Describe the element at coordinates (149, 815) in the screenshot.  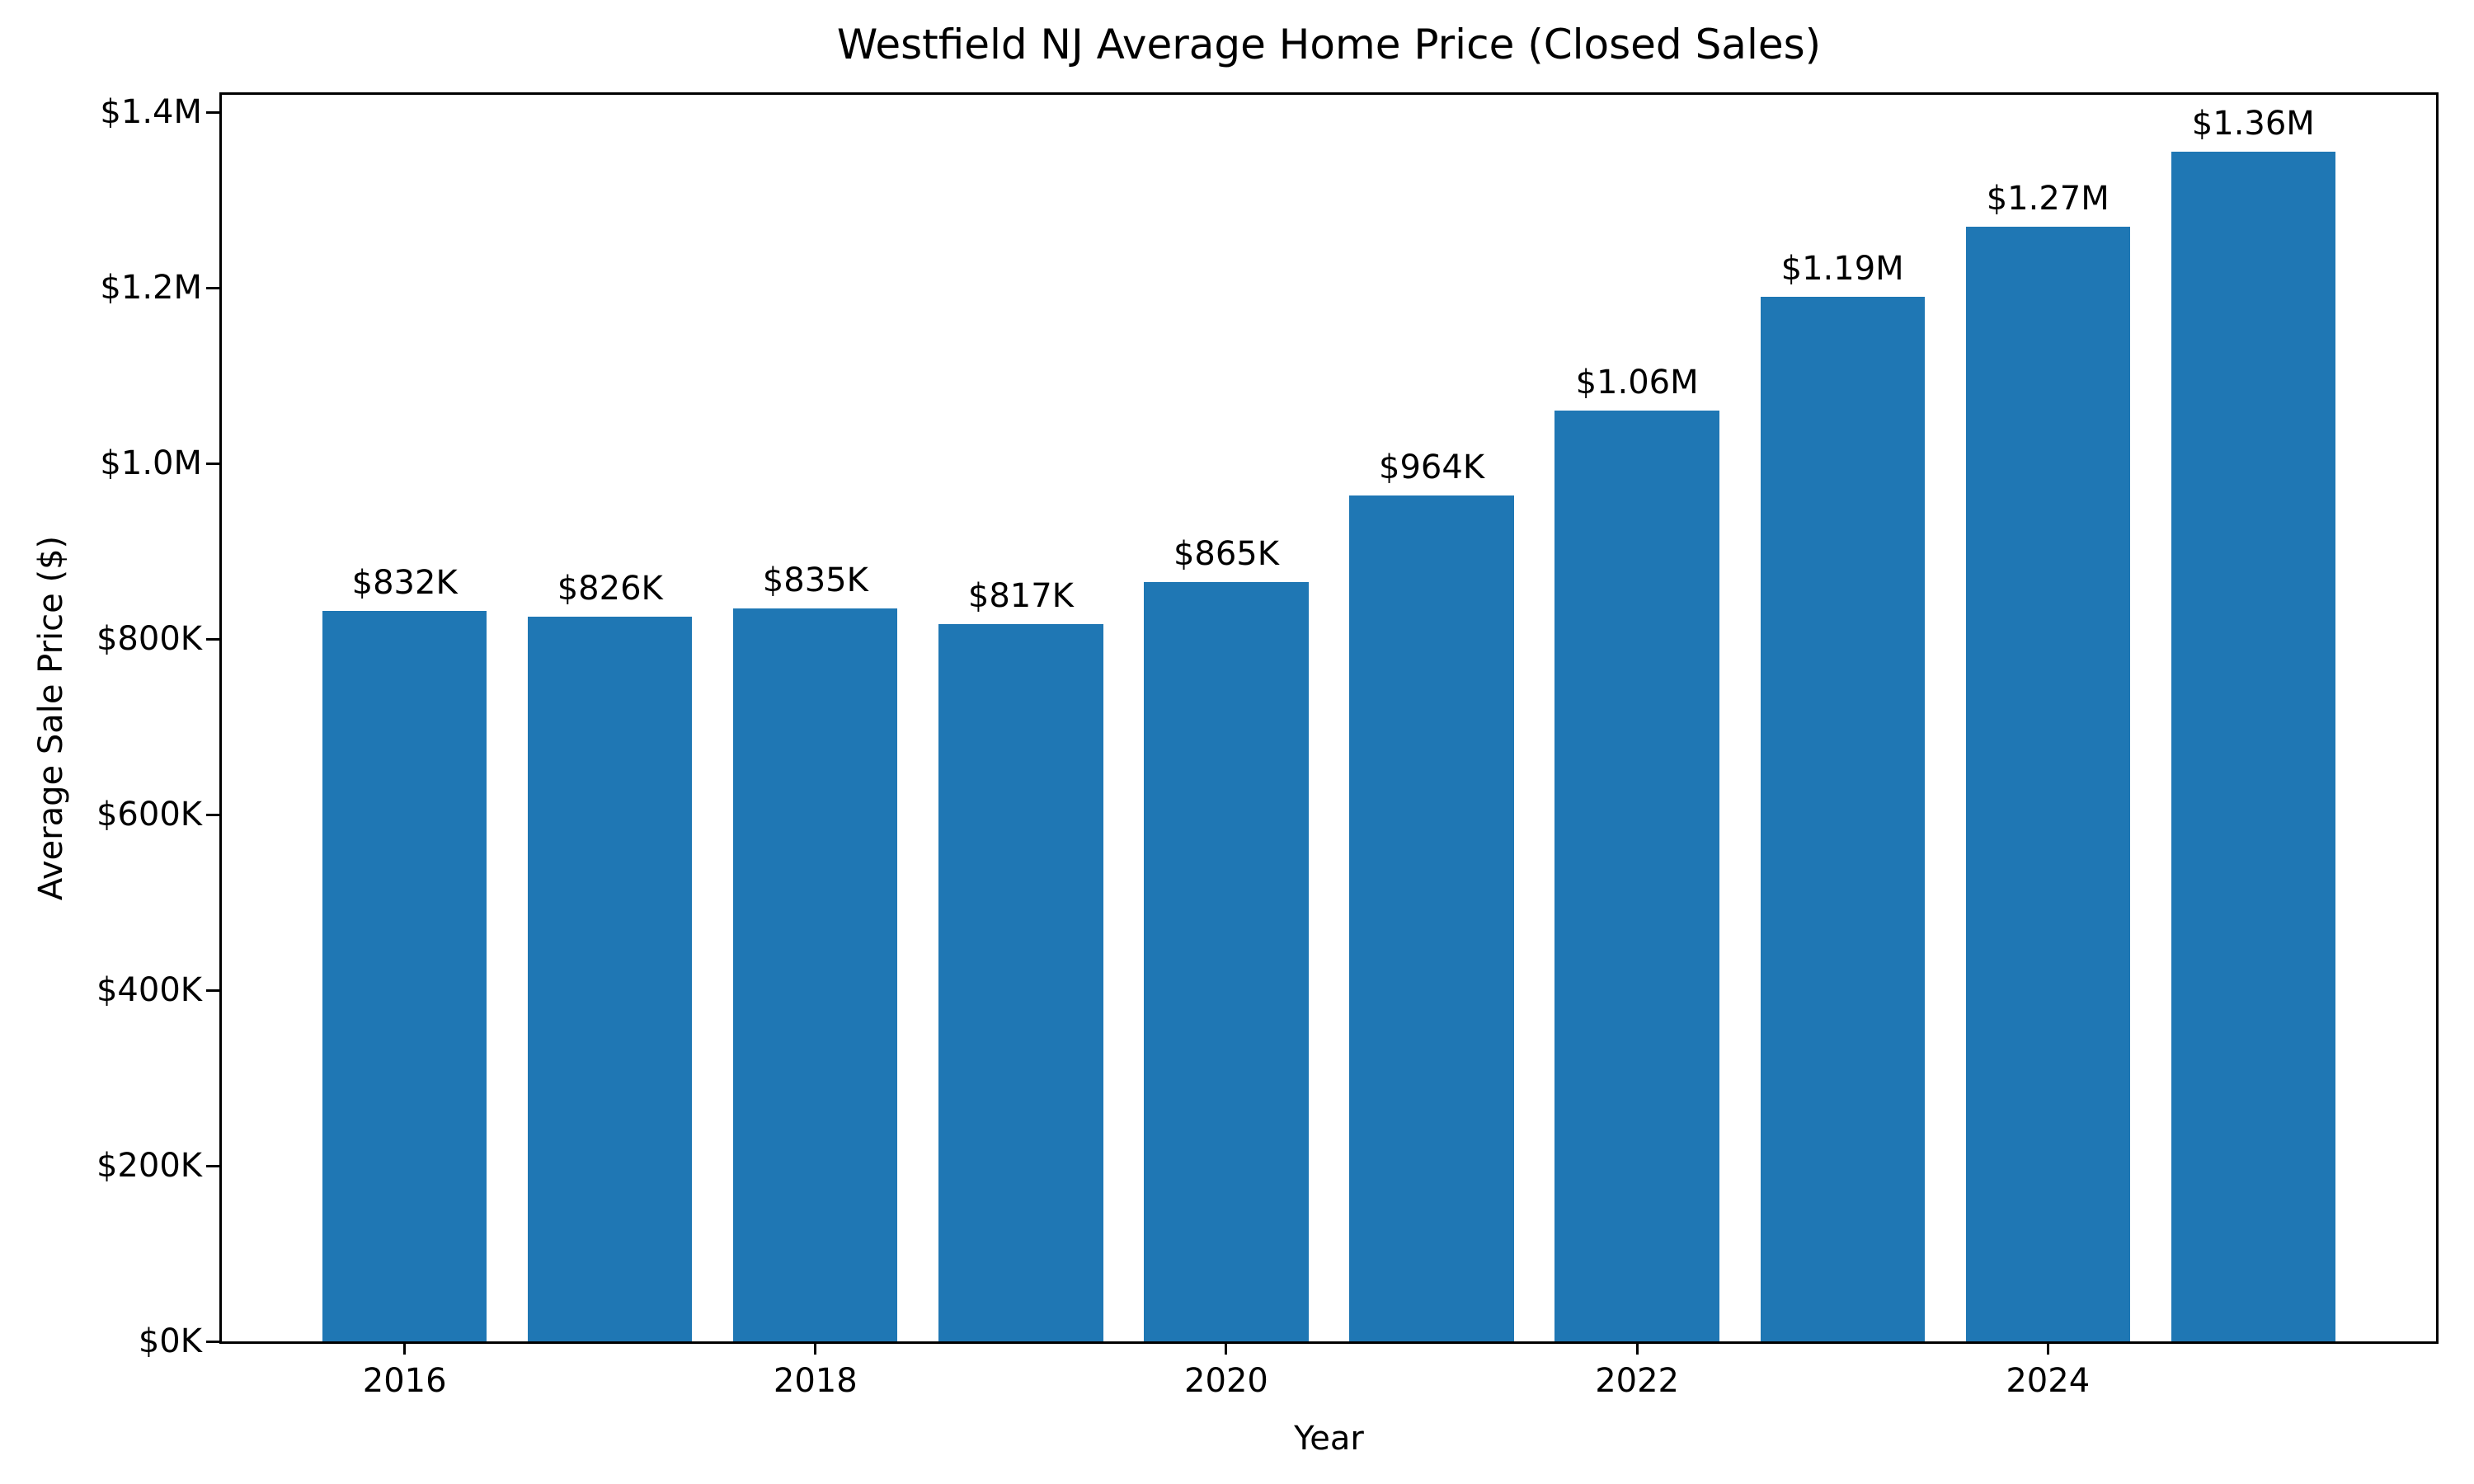
I see `y-tick-label: $600K` at that location.